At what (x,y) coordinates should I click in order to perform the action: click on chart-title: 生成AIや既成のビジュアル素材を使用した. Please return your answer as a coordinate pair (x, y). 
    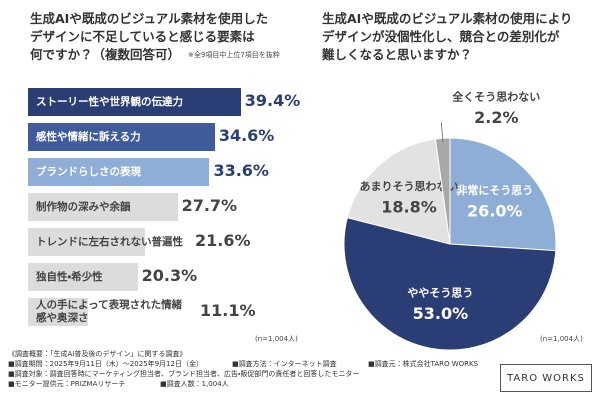
    Looking at the image, I should click on (149, 18).